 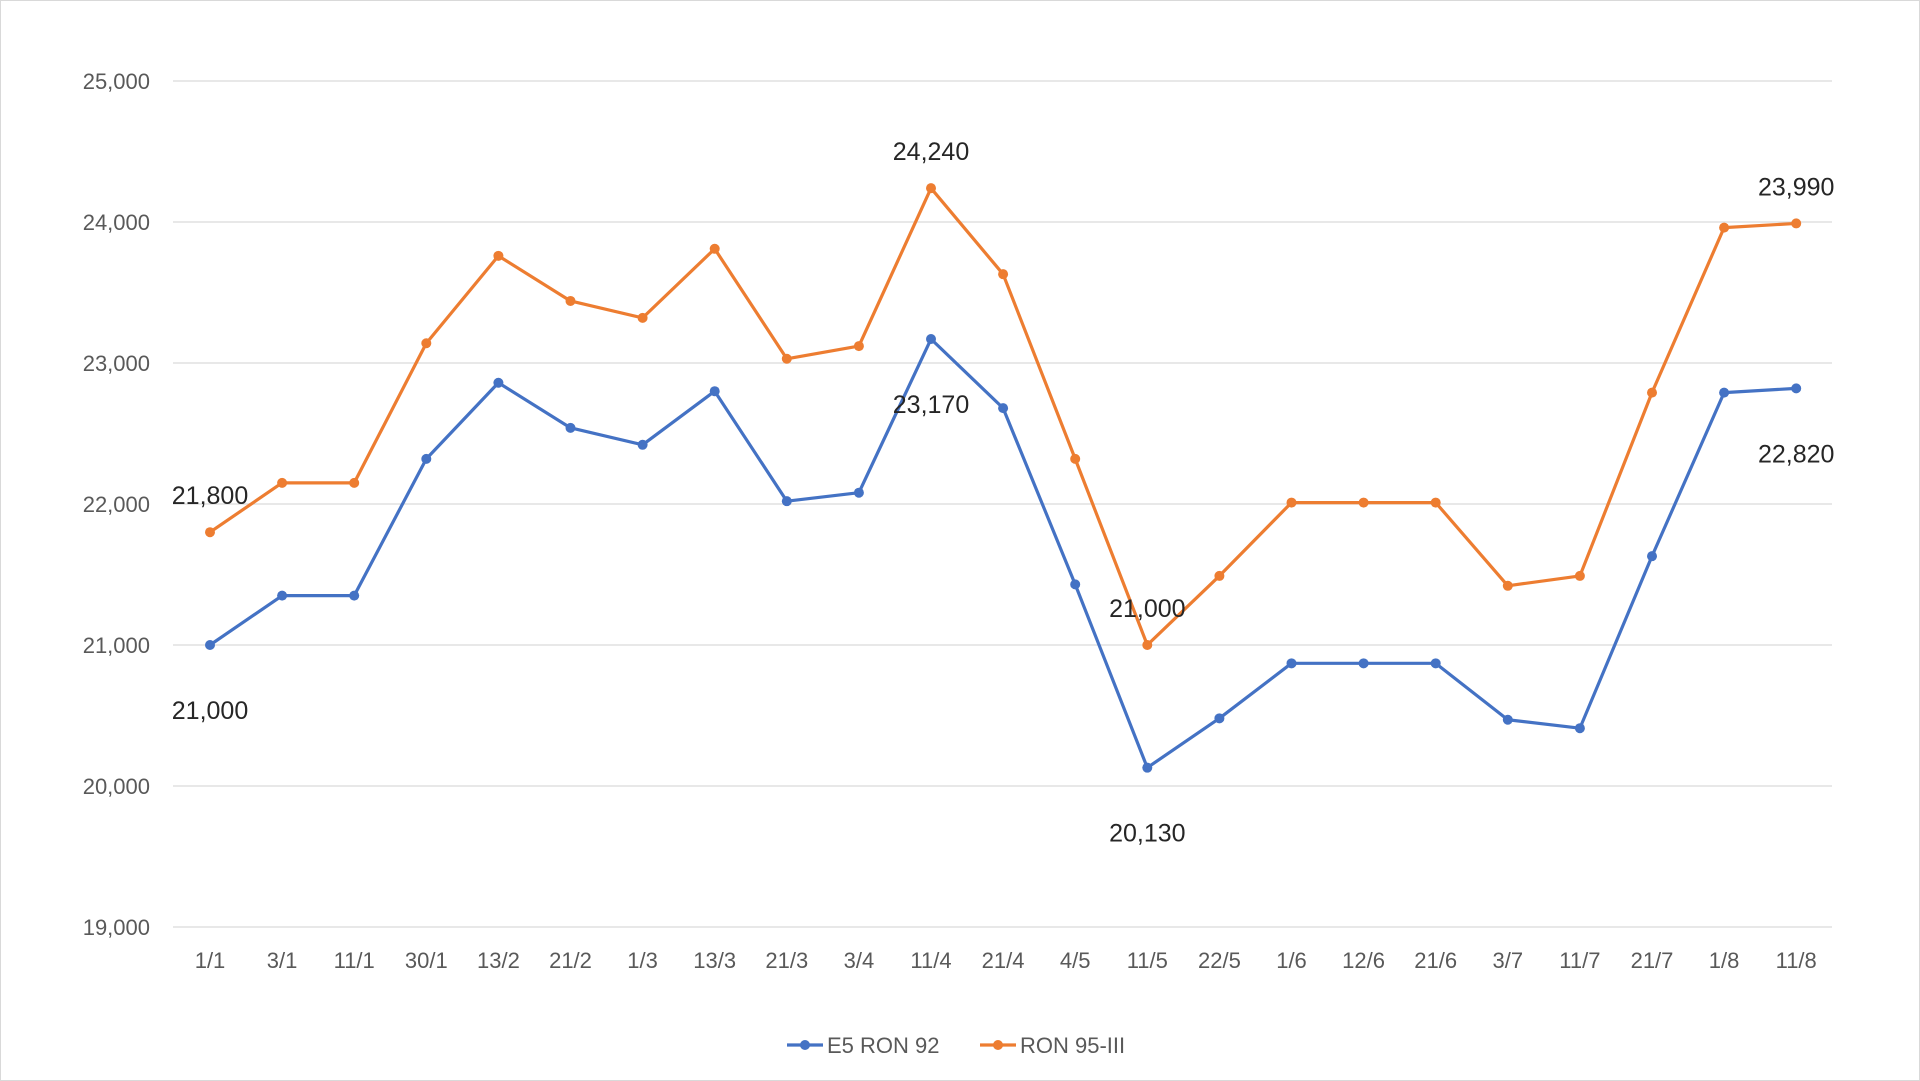 I want to click on x-tick-label: 4/5, so click(x=1075, y=960).